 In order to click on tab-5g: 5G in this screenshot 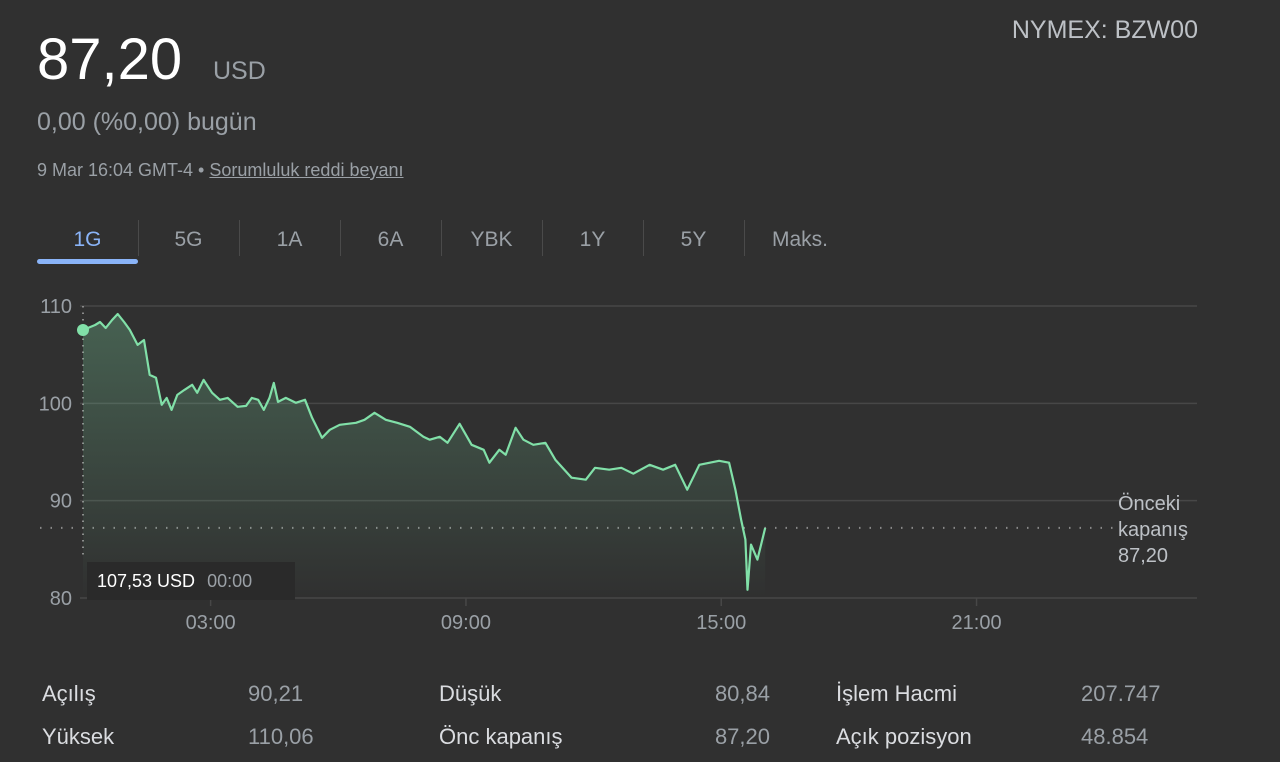, I will do `click(188, 240)`.